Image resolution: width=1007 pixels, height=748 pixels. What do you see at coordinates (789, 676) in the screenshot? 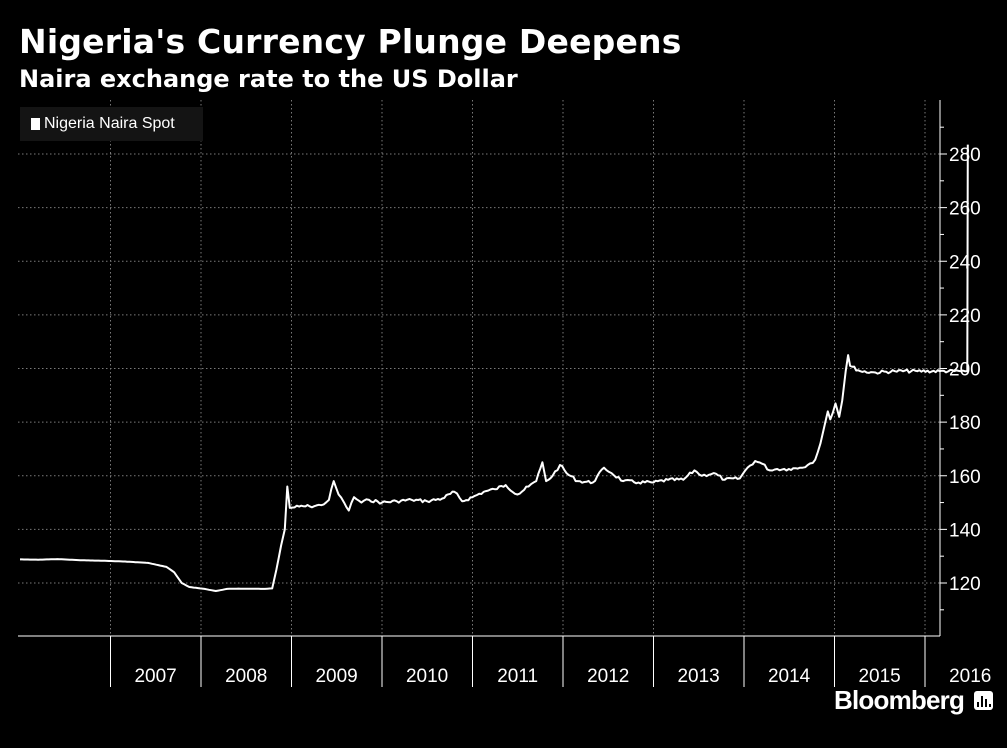
I see `x-tick-label-2014: 2014` at bounding box center [789, 676].